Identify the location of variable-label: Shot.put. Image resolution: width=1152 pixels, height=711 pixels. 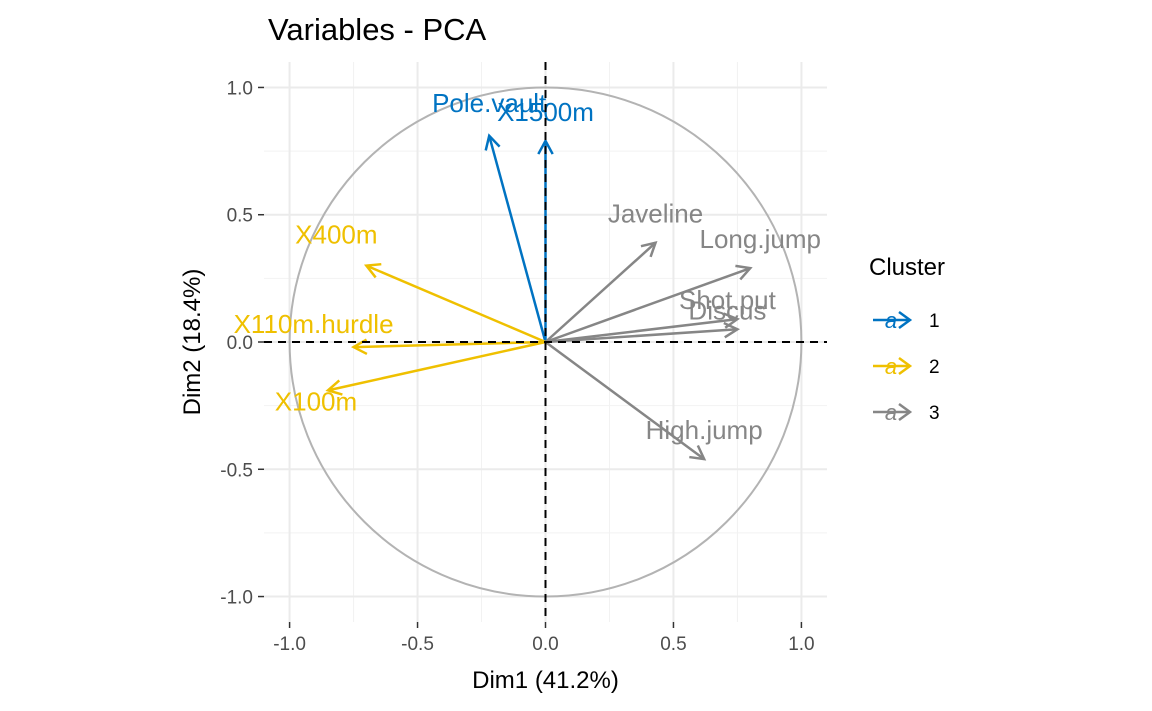
(728, 300).